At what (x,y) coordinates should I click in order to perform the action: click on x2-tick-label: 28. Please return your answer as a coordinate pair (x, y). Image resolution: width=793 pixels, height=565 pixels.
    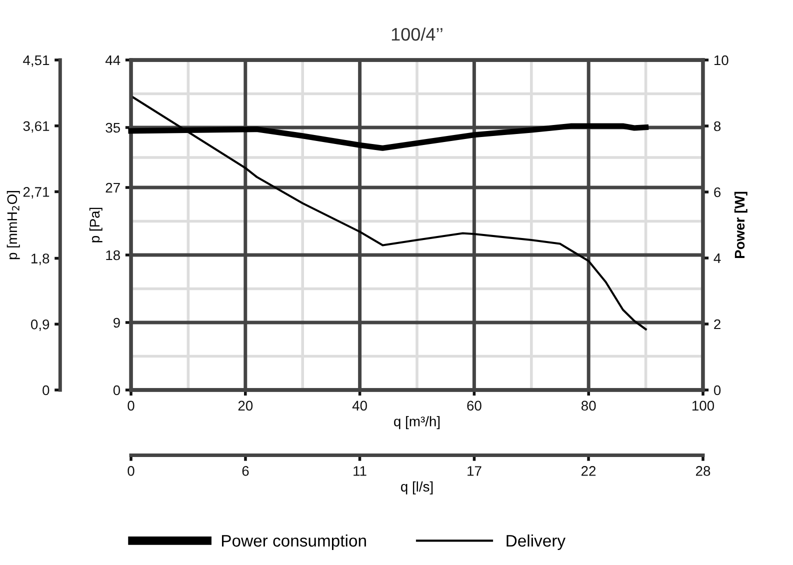
    Looking at the image, I should click on (703, 471).